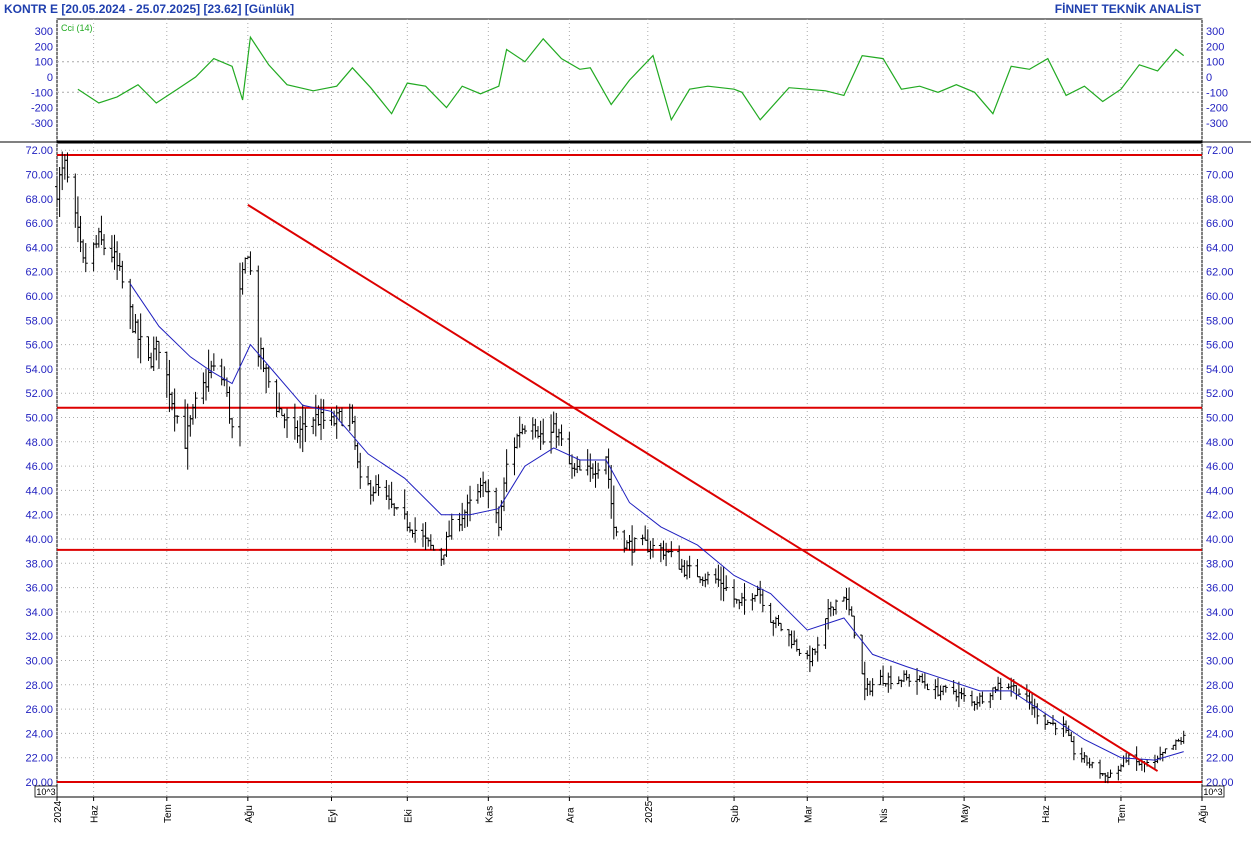 The image size is (1251, 841). I want to click on x-tick-label: Kas, so click(489, 814).